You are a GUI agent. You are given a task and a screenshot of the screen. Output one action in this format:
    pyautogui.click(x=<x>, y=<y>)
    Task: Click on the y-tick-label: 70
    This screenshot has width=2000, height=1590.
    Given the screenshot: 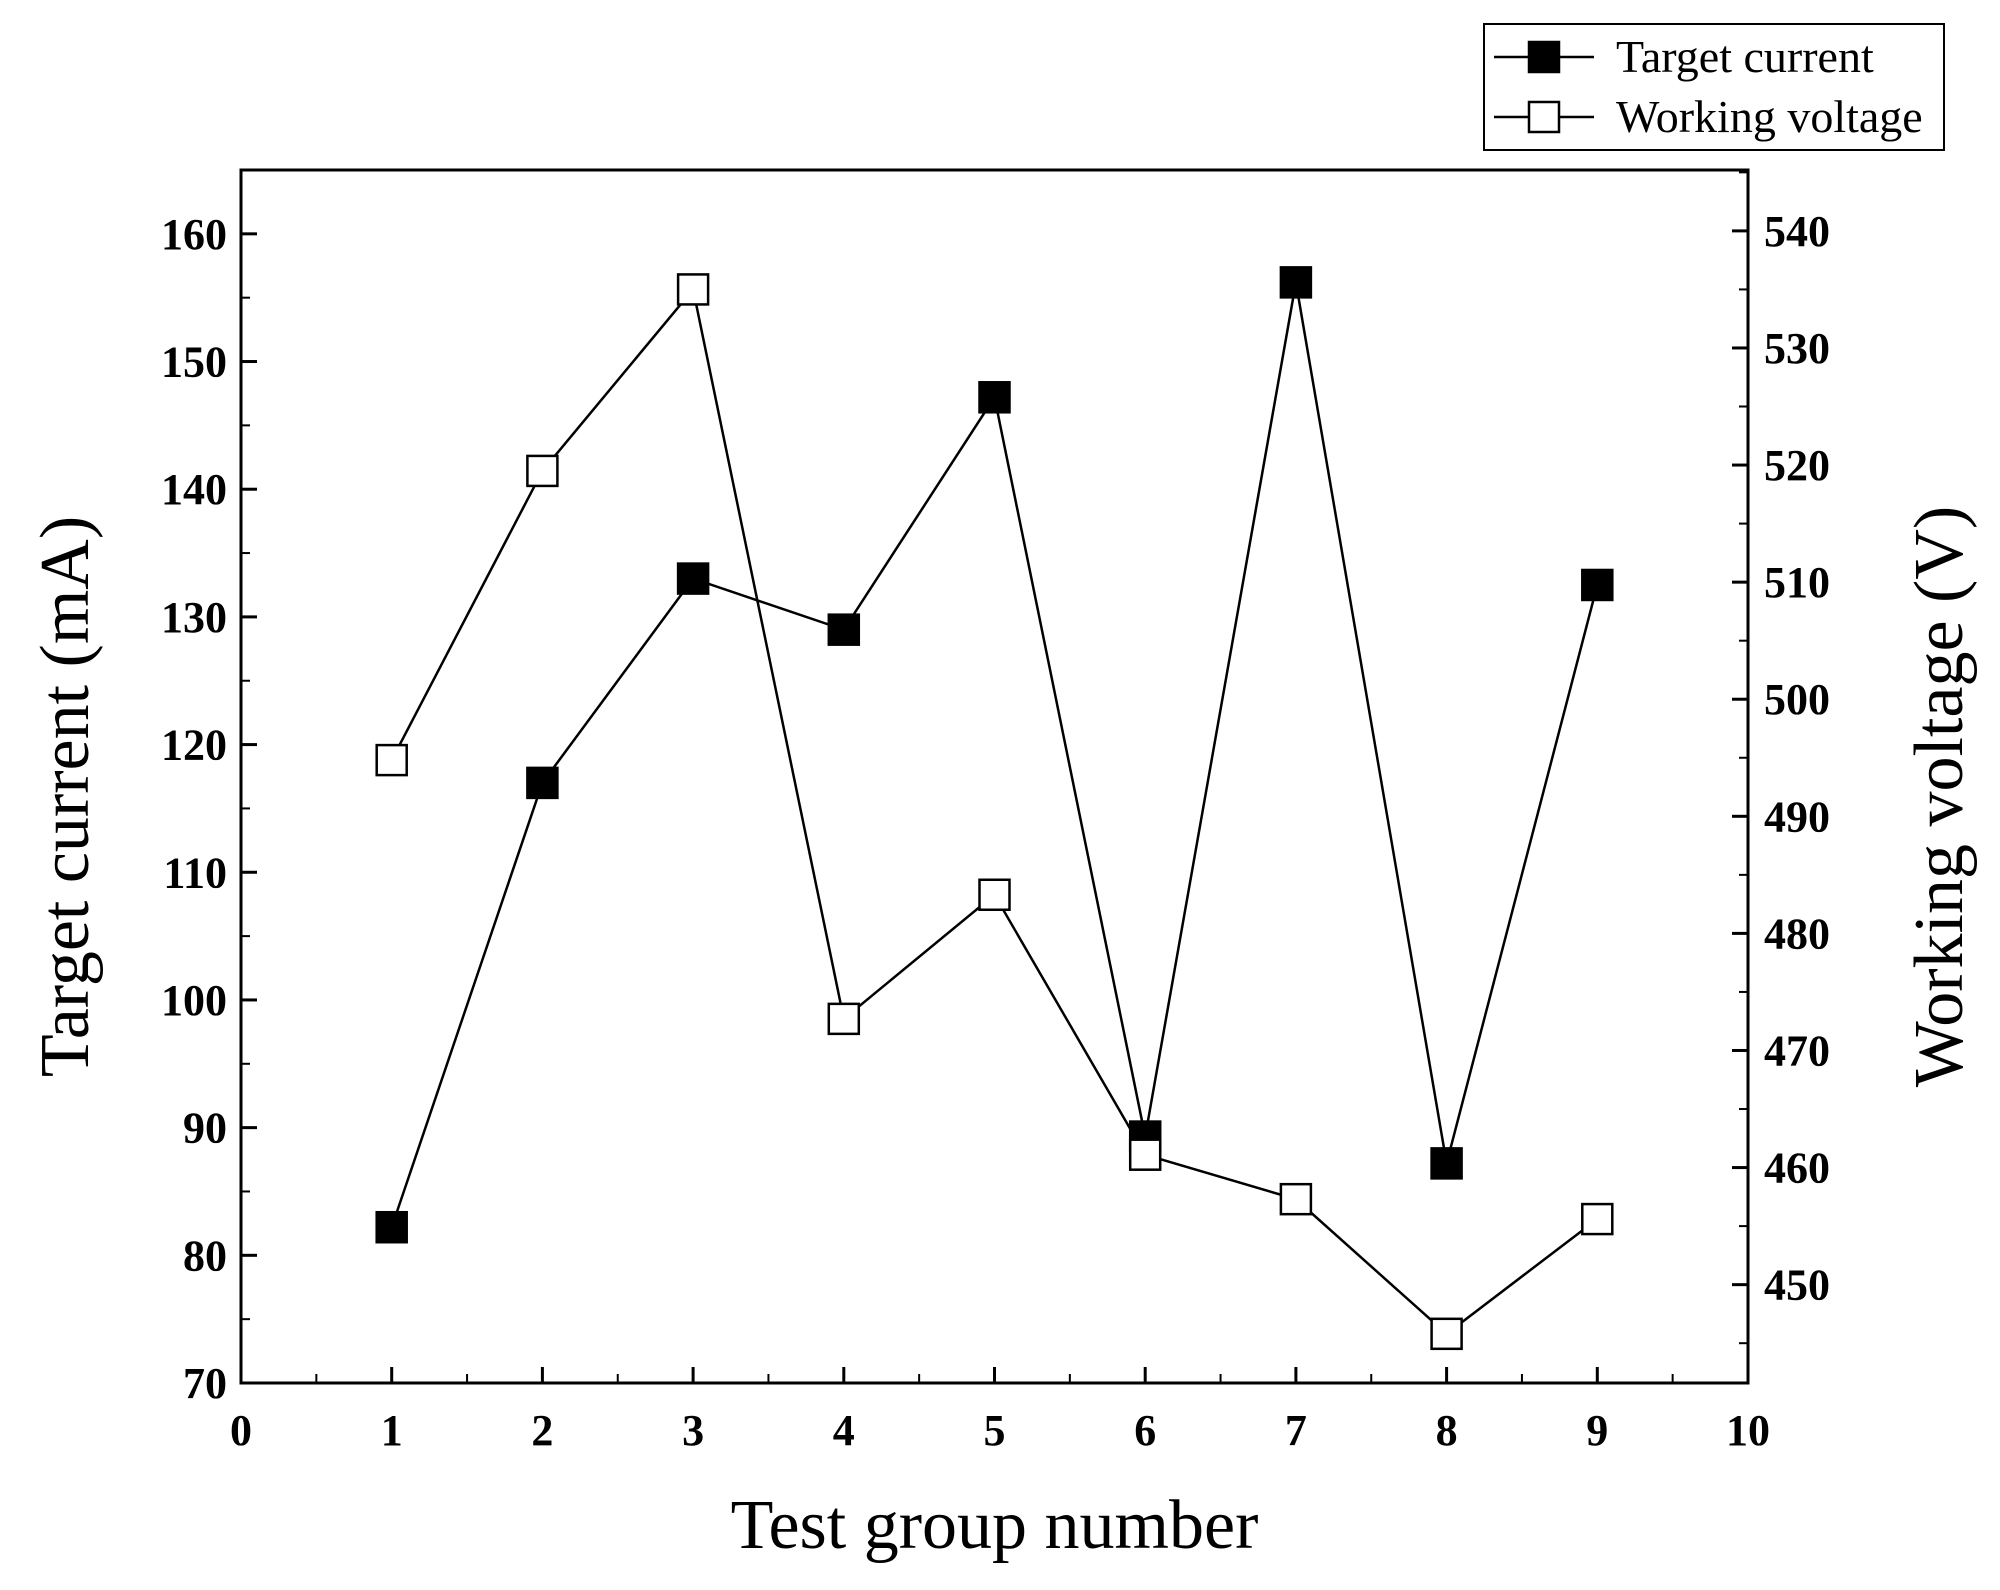 What is the action you would take?
    pyautogui.click(x=205, y=1383)
    